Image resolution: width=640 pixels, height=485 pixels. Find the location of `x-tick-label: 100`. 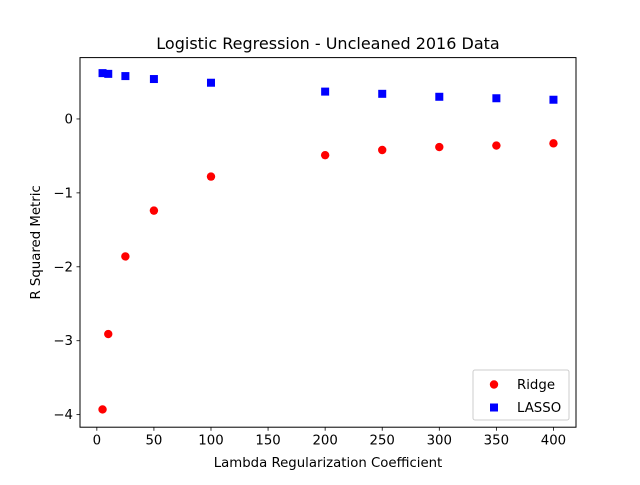

x-tick-label: 100 is located at coordinates (210, 441).